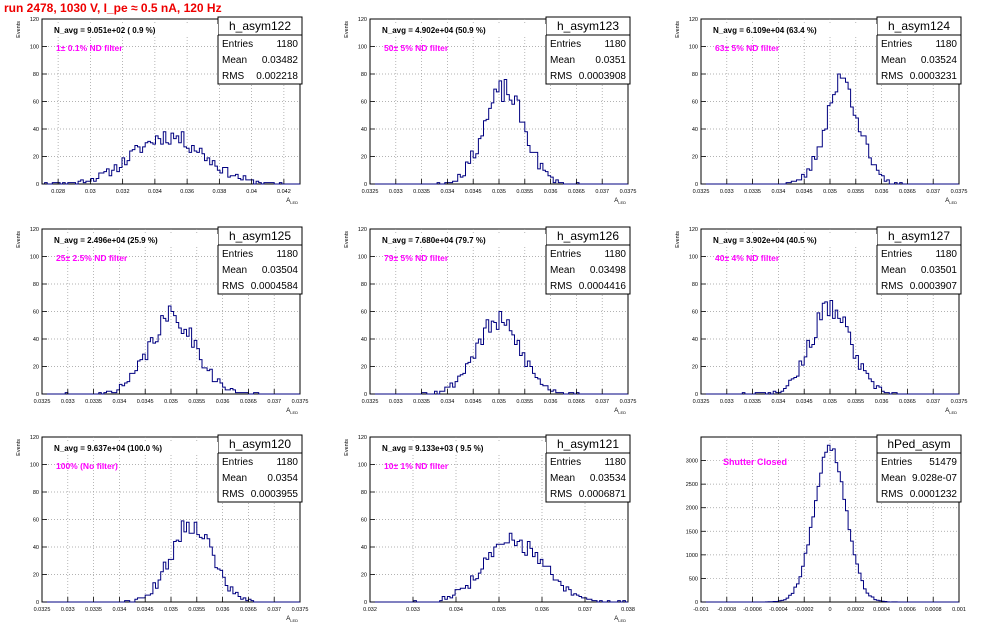  I want to click on filter-note: 25± 2.5% ND filter, so click(92, 258).